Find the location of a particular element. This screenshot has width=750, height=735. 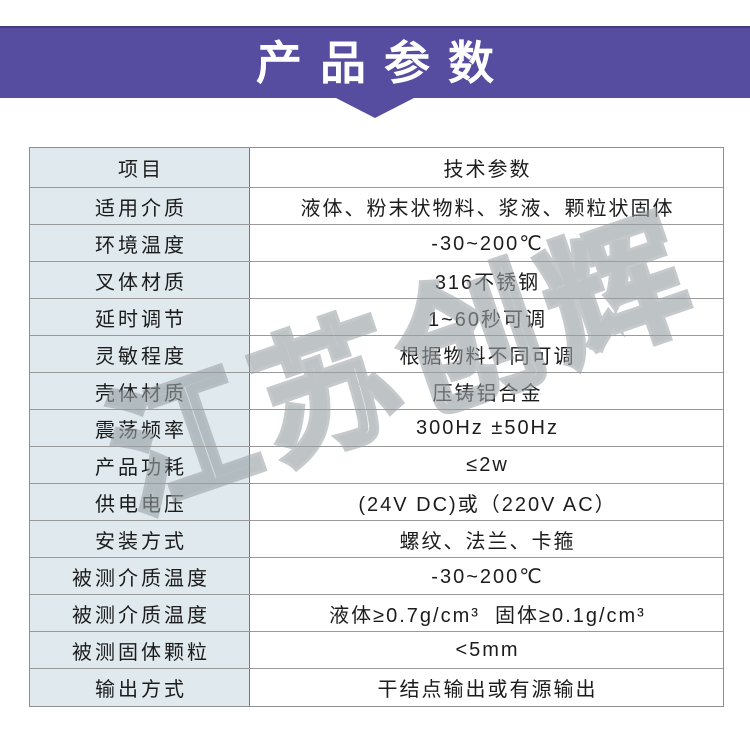

table-row: 被测介质温度 -30~200℃ is located at coordinates (376, 576).